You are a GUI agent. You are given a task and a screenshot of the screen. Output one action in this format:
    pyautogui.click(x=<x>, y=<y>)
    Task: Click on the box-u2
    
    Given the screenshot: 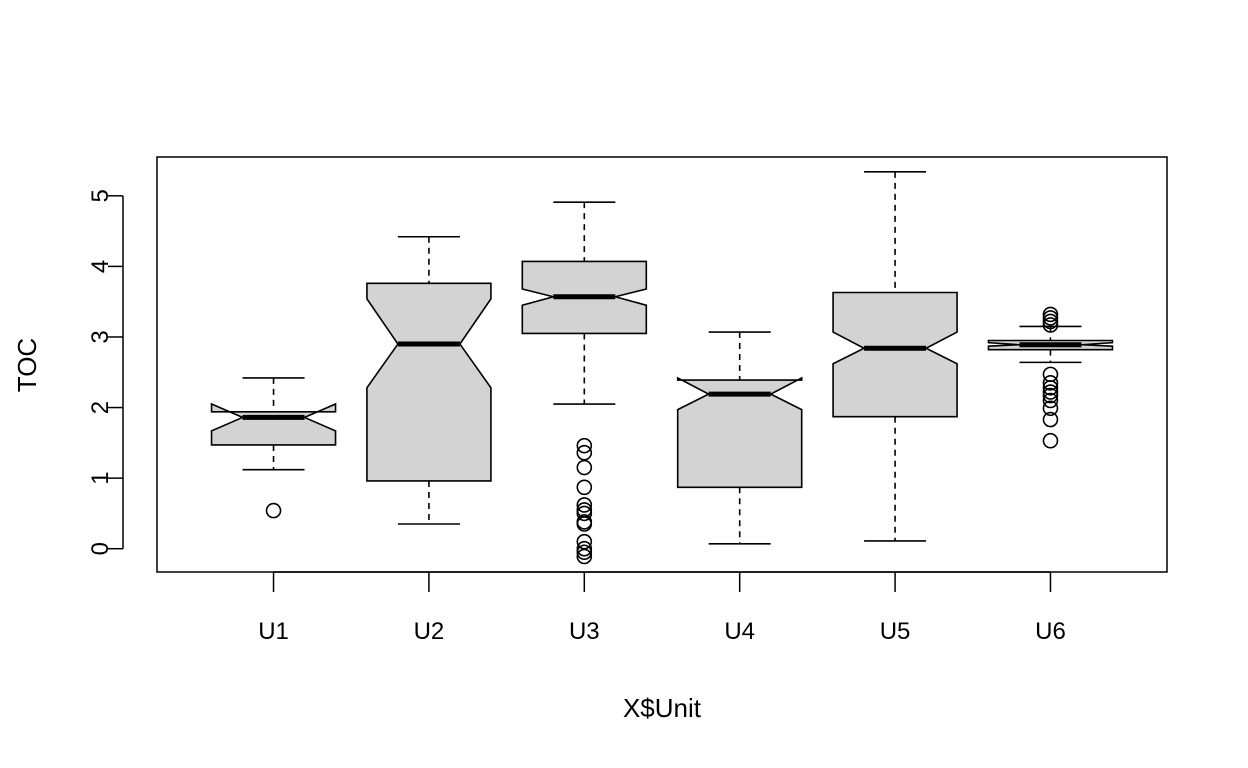 What is the action you would take?
    pyautogui.click(x=429, y=380)
    